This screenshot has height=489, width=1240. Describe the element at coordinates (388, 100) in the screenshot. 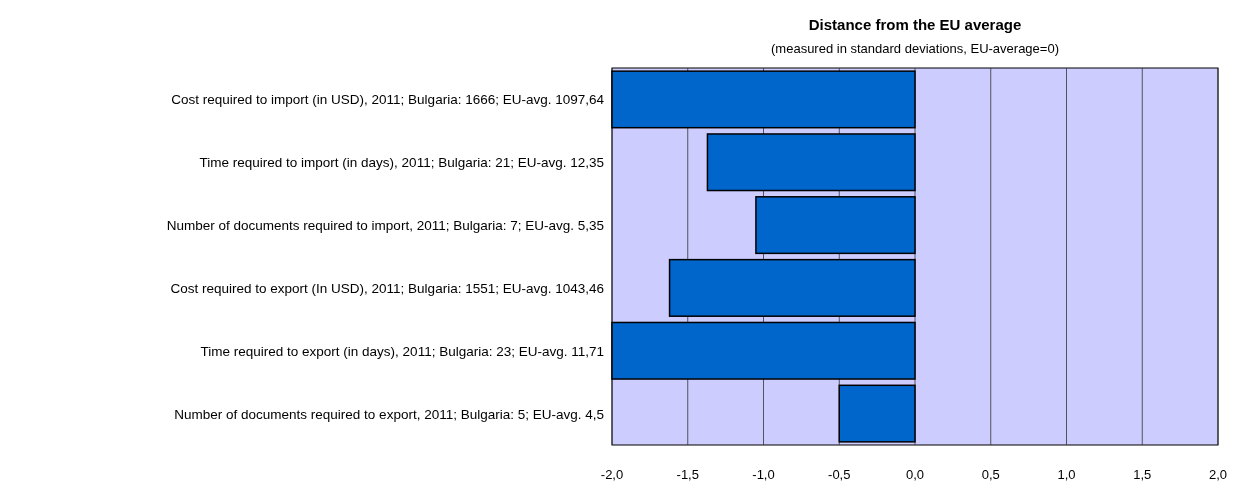

I see `y-tick-label: Cost required to import (in USD), 2011; Bulgaria: 1666; EU-avg. 1097,64` at that location.